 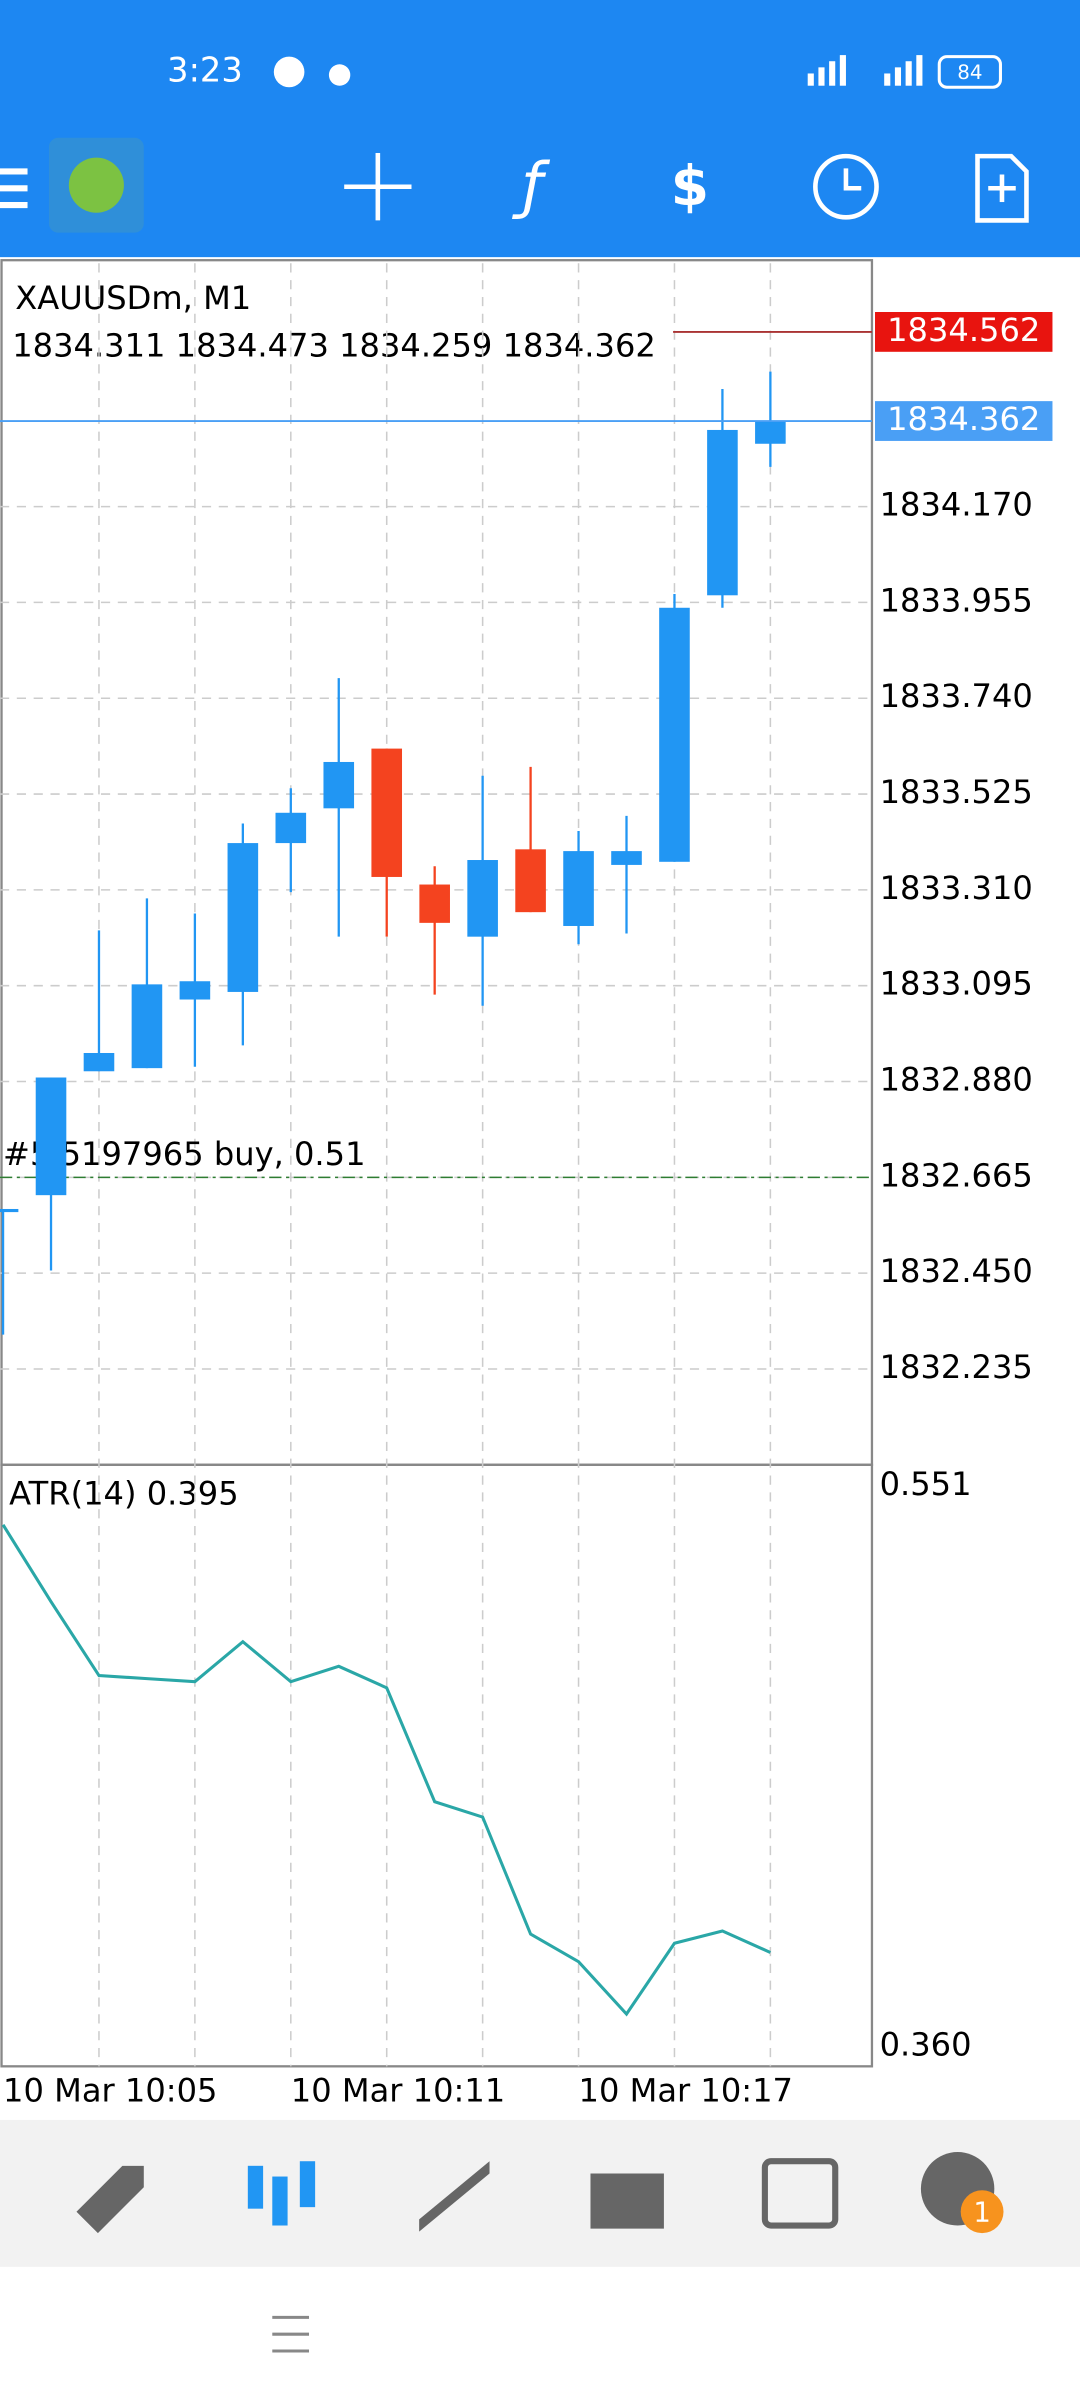 I want to click on chart-symbol: XAUUSDm, M1, so click(x=133, y=298).